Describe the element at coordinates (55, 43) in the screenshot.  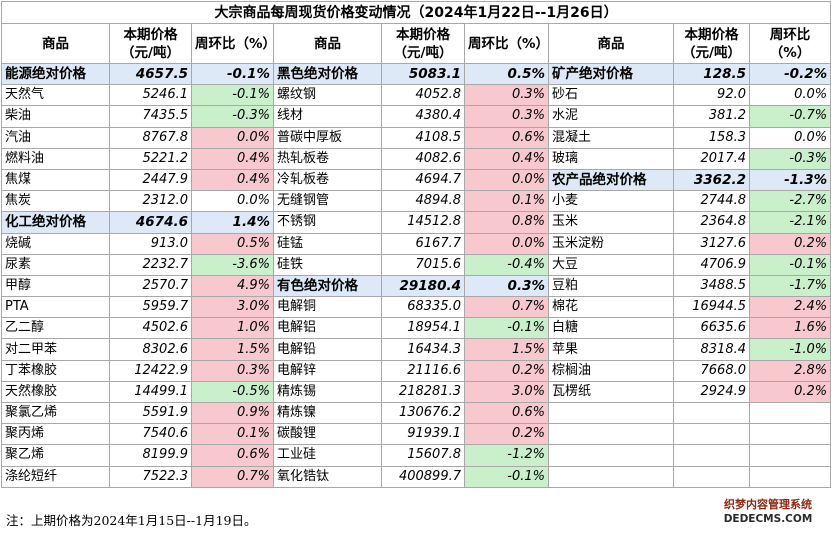
I see `header-name-1: 商品` at that location.